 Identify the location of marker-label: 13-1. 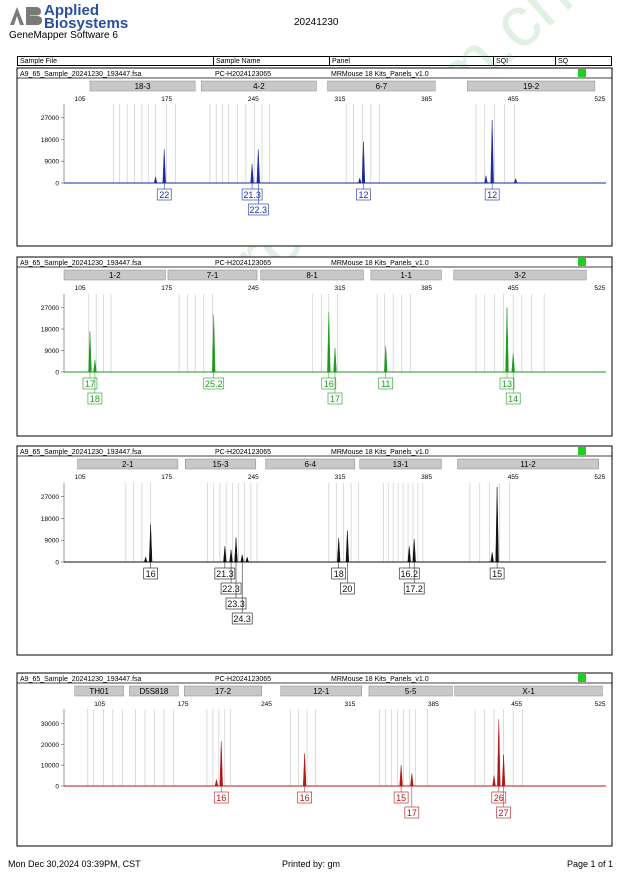
(401, 464).